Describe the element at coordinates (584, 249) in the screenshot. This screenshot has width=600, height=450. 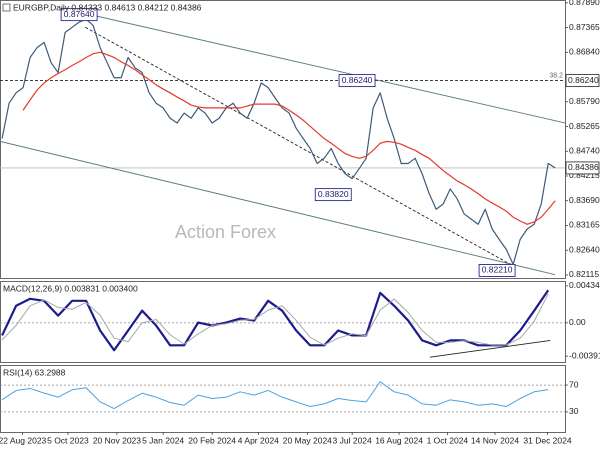
I see `y-tick-label: 0.82640` at that location.